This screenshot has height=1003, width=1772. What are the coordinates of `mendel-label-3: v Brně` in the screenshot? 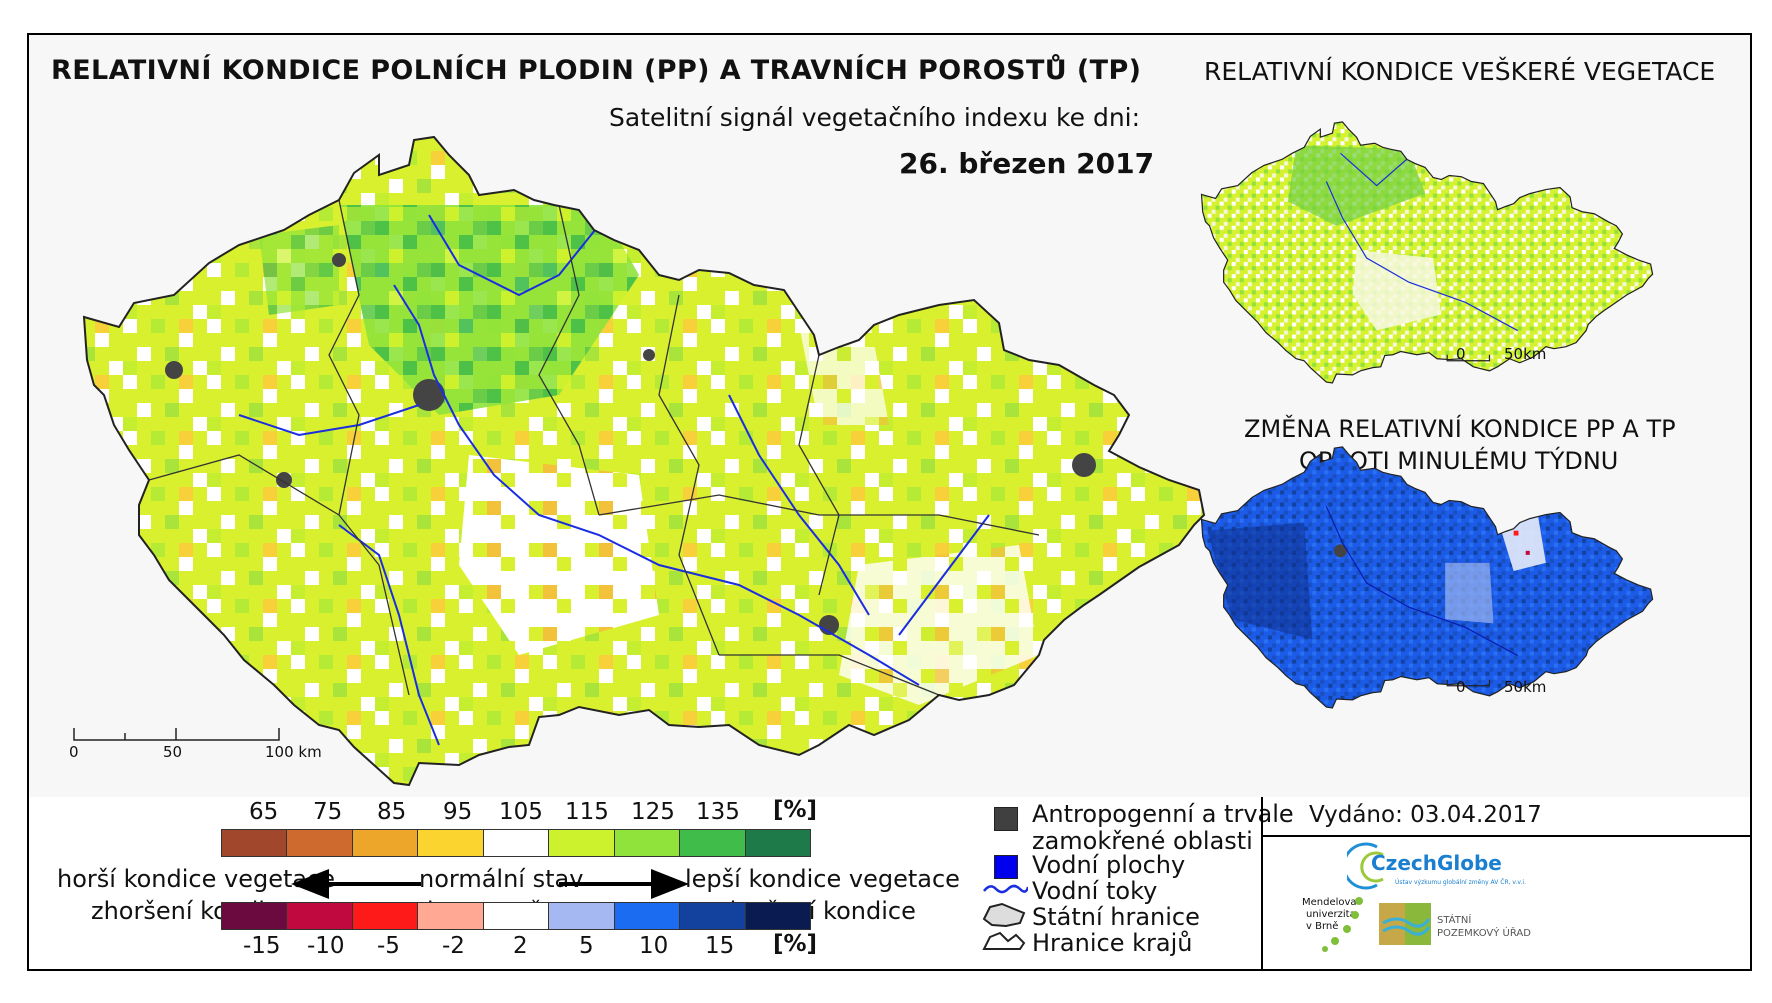 It's located at (1322, 926).